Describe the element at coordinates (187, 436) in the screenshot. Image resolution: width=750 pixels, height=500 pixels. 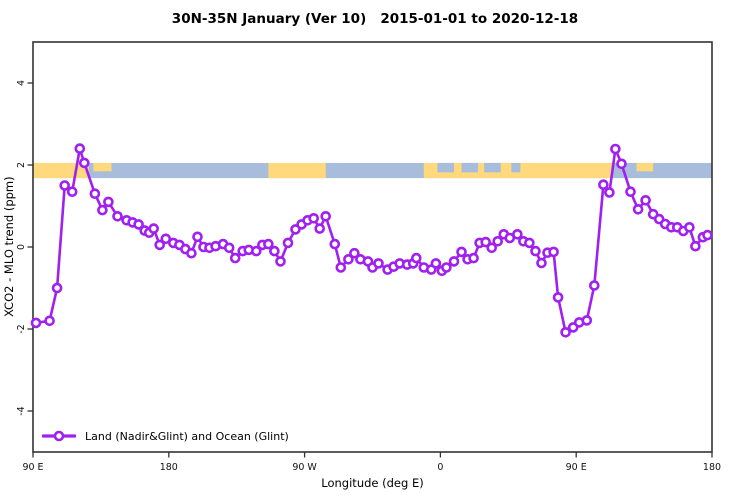
I see `legend-entry-label: Land (Nadir&Glint) and Ocean (Glint)` at that location.